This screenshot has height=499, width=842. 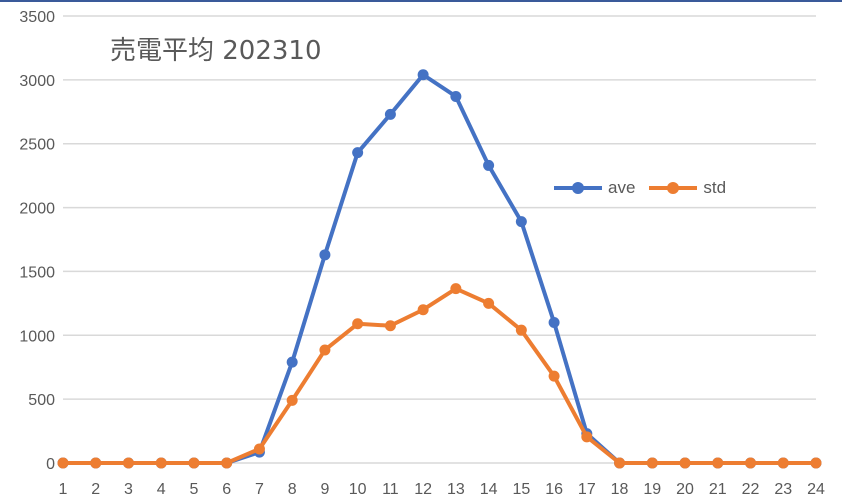 What do you see at coordinates (751, 489) in the screenshot?
I see `x-tick-label: 22` at bounding box center [751, 489].